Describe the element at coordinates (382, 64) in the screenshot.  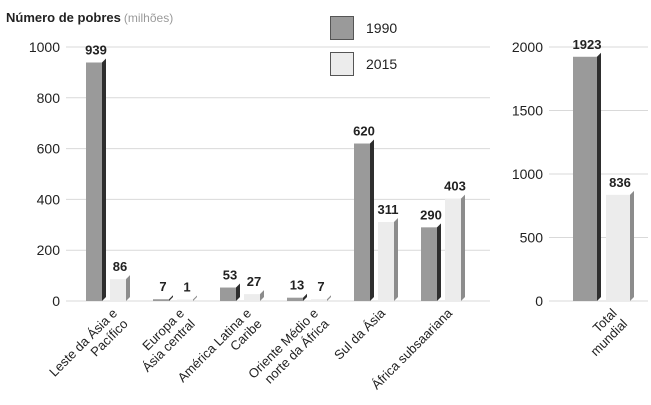
I see `legend-label-2015: 2015` at that location.